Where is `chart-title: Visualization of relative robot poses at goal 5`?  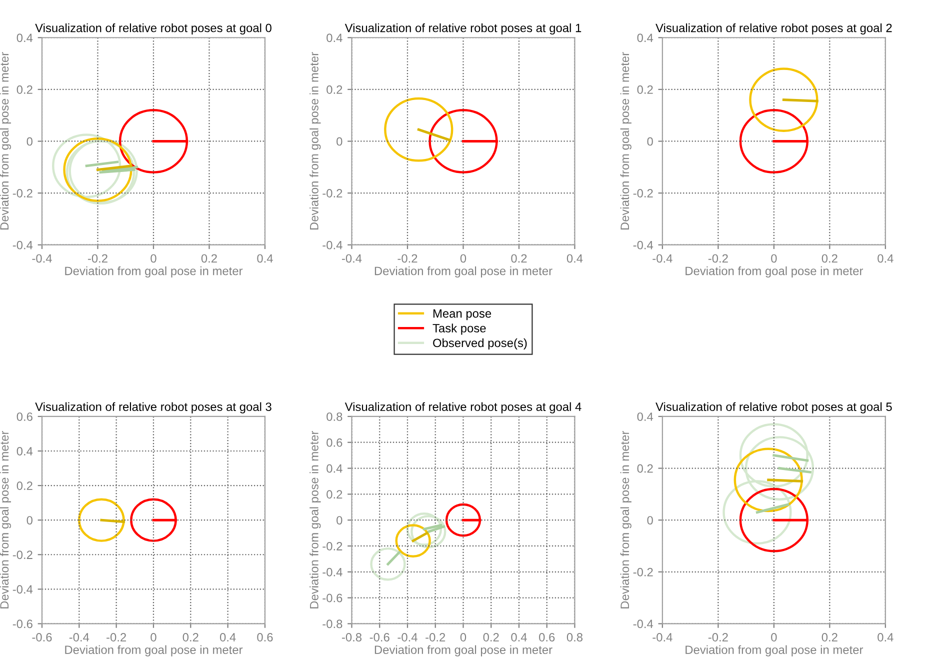 chart-title: Visualization of relative robot poses at goal 5 is located at coordinates (774, 408).